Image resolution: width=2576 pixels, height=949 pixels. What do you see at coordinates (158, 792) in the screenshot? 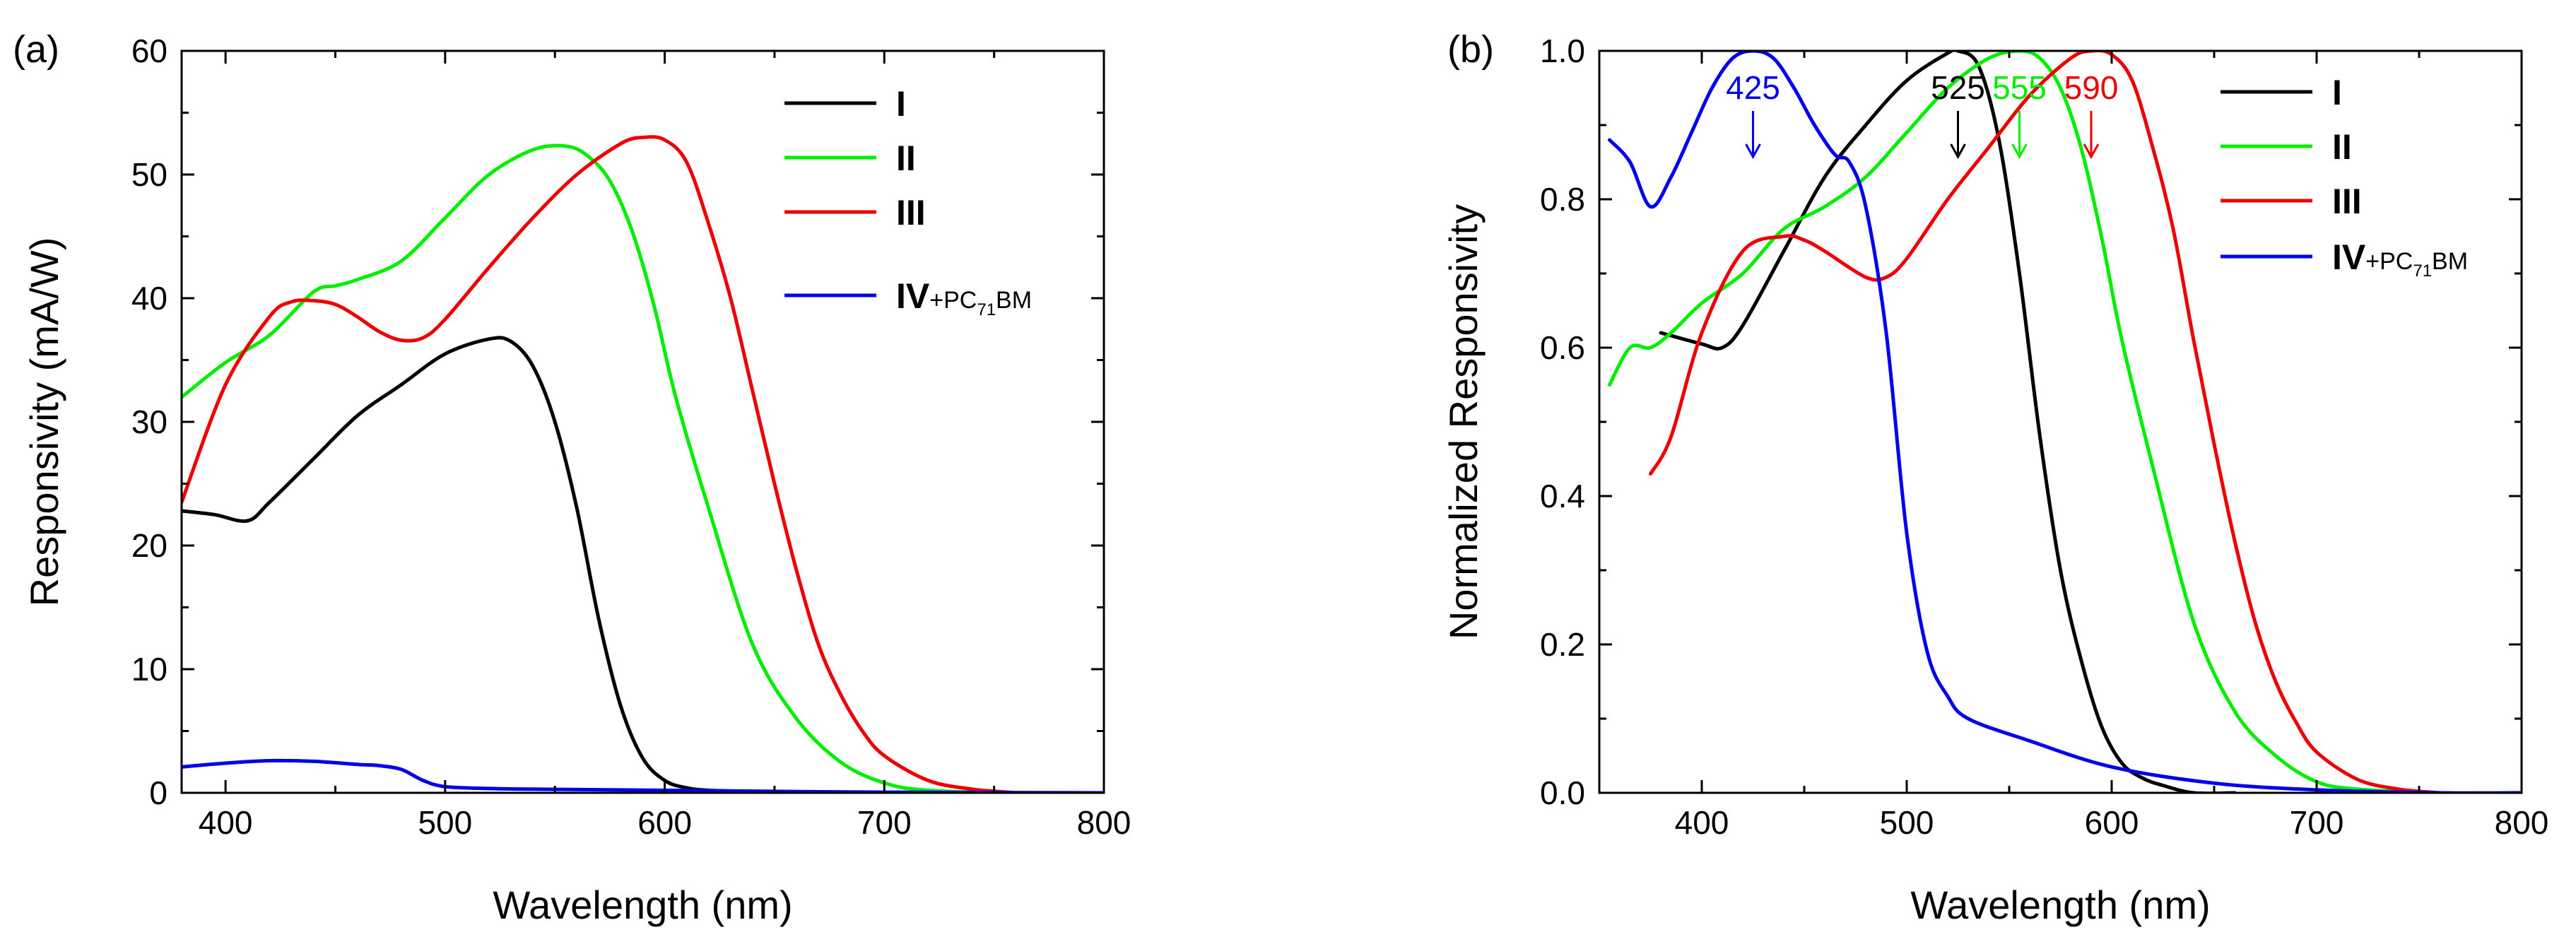
I see `panel-a-y-tick-label: 0` at bounding box center [158, 792].